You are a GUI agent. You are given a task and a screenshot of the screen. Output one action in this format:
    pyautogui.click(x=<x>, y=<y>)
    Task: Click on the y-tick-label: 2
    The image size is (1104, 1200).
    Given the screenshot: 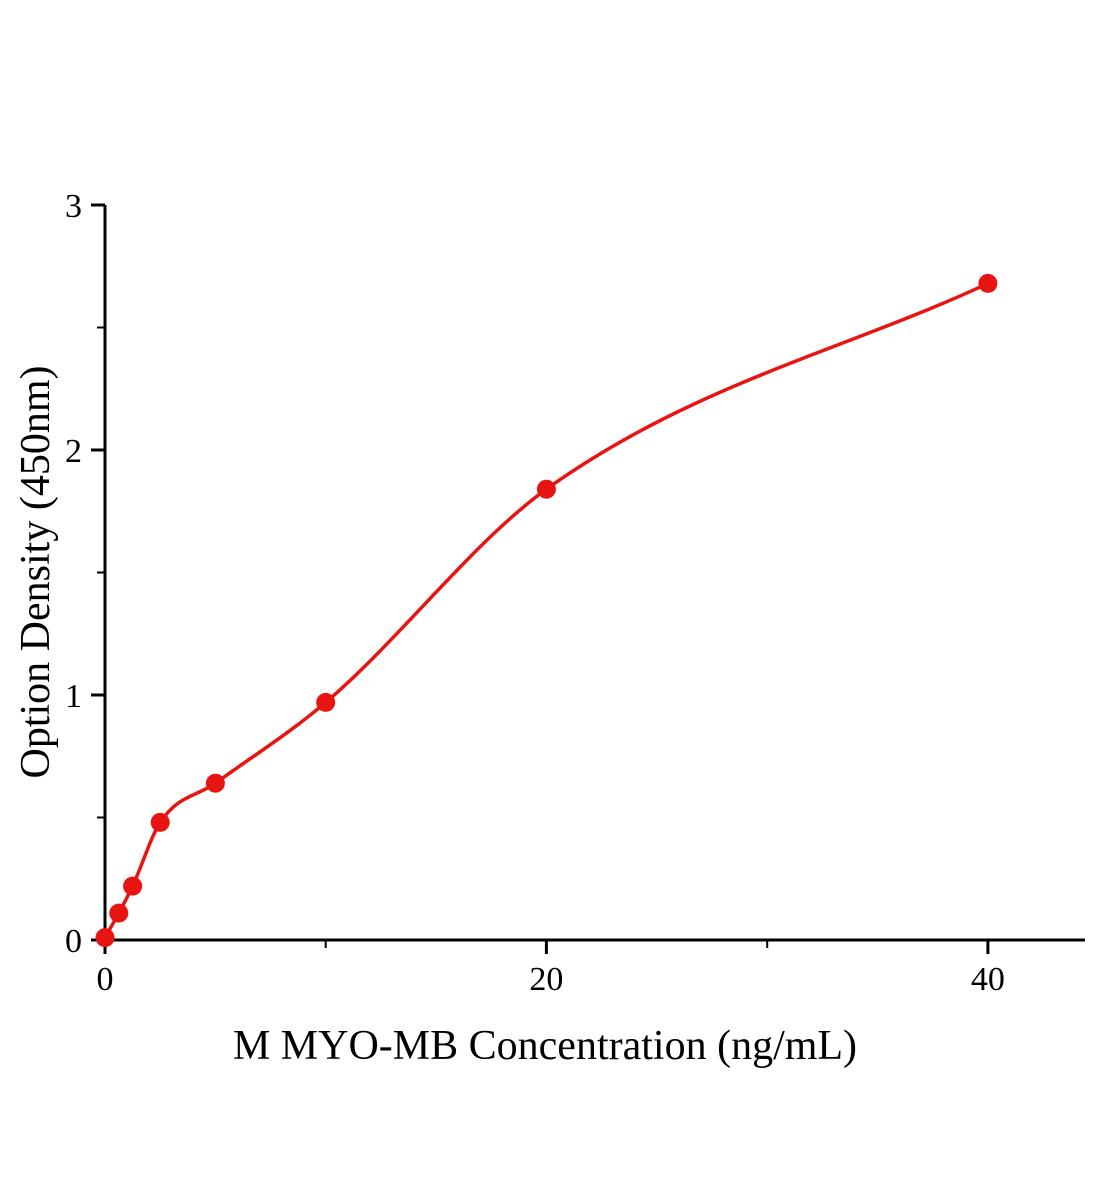 What is the action you would take?
    pyautogui.click(x=73, y=451)
    